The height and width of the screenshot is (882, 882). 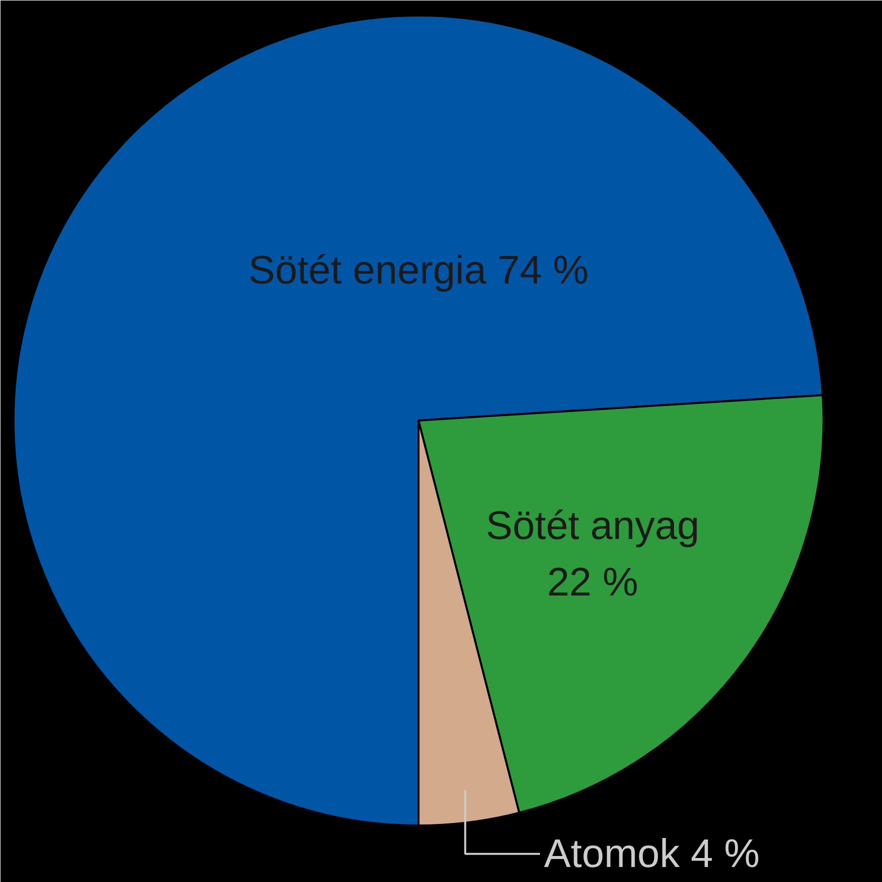 I want to click on slice-label: Atomok 4 %, so click(x=652, y=854).